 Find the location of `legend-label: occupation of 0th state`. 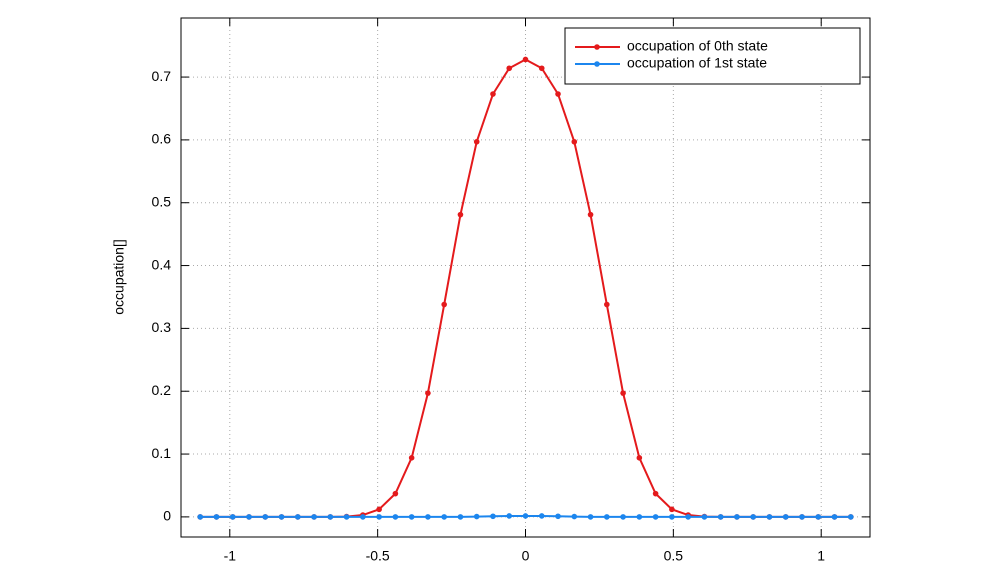

legend-label: occupation of 0th state is located at coordinates (697, 46).